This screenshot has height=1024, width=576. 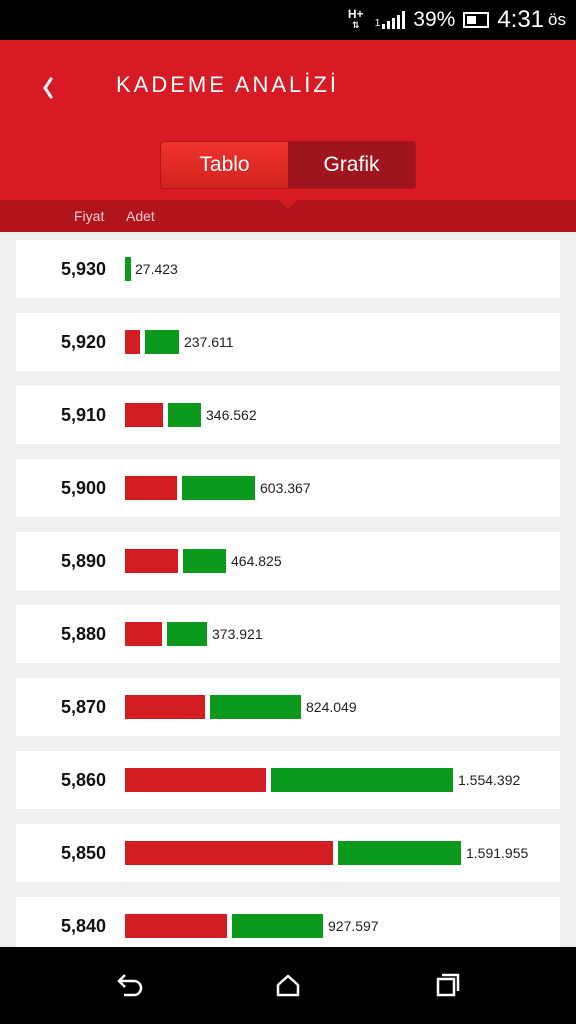 I want to click on row-price: 5,860, so click(x=83, y=780).